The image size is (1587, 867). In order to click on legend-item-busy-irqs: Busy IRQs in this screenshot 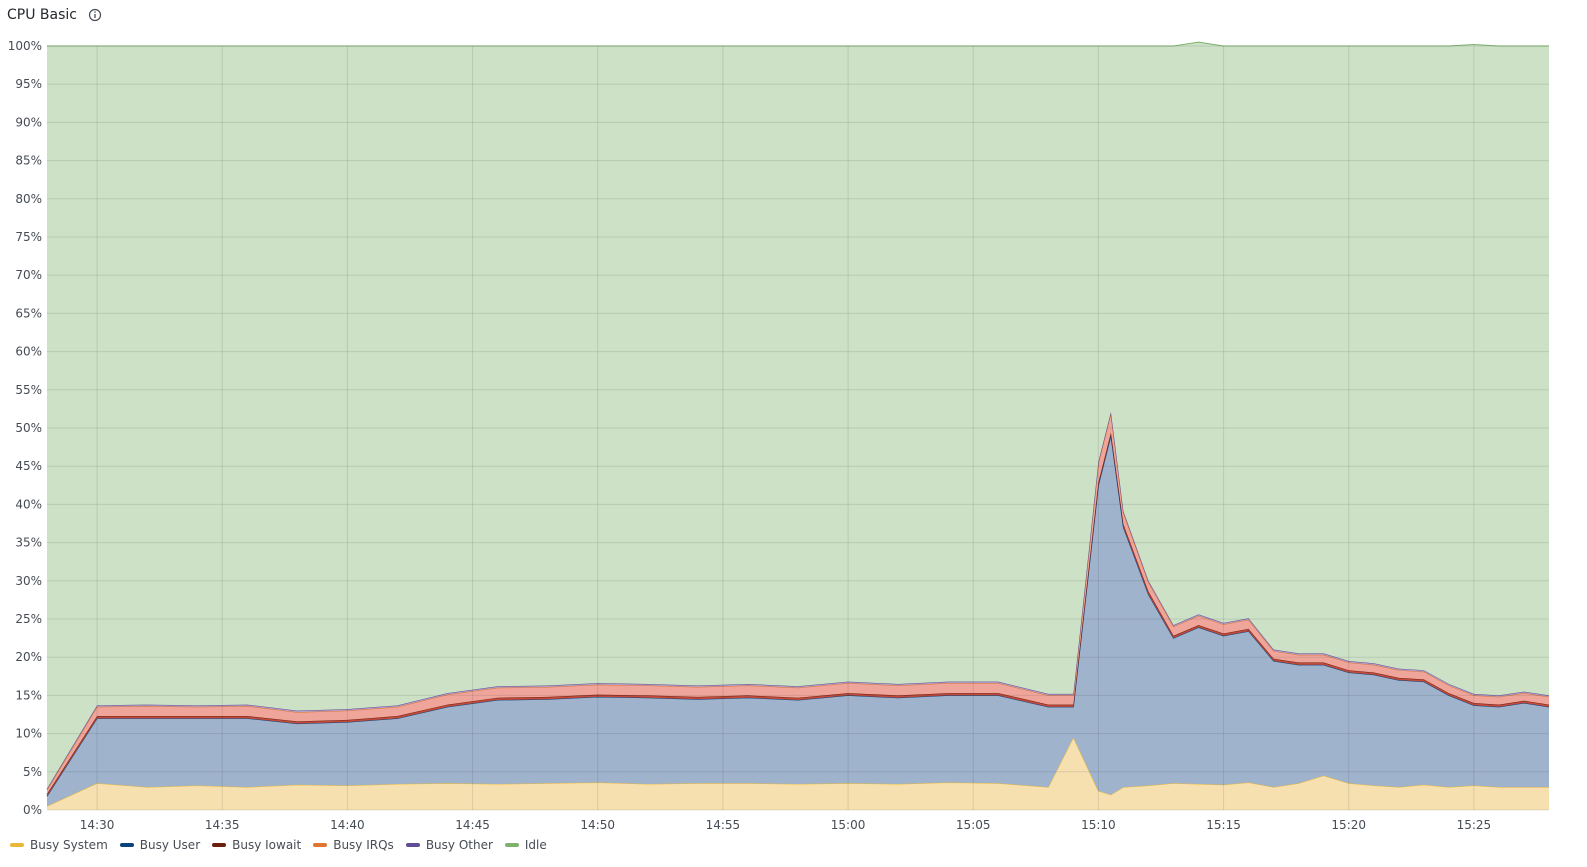, I will do `click(353, 845)`.